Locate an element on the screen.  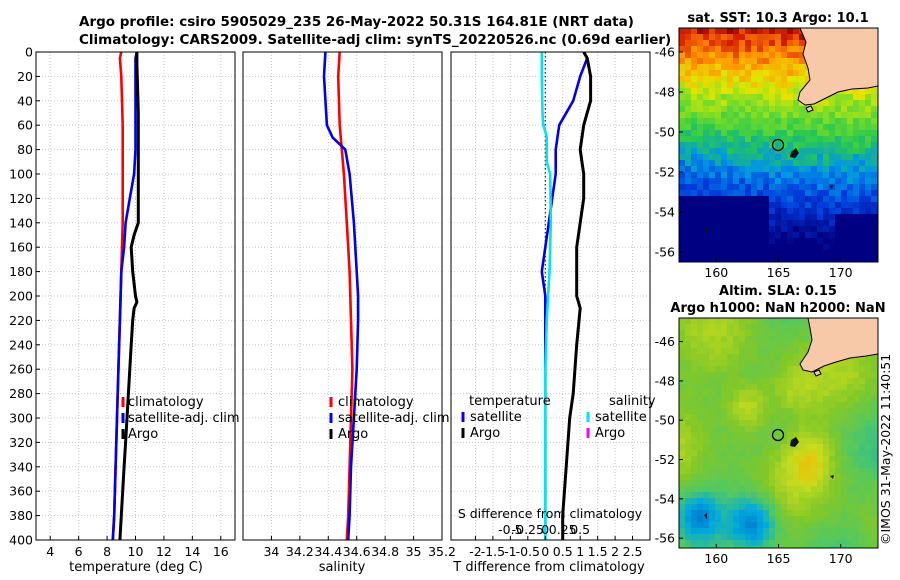
s-tick-label: -0.25 is located at coordinates (528, 529).